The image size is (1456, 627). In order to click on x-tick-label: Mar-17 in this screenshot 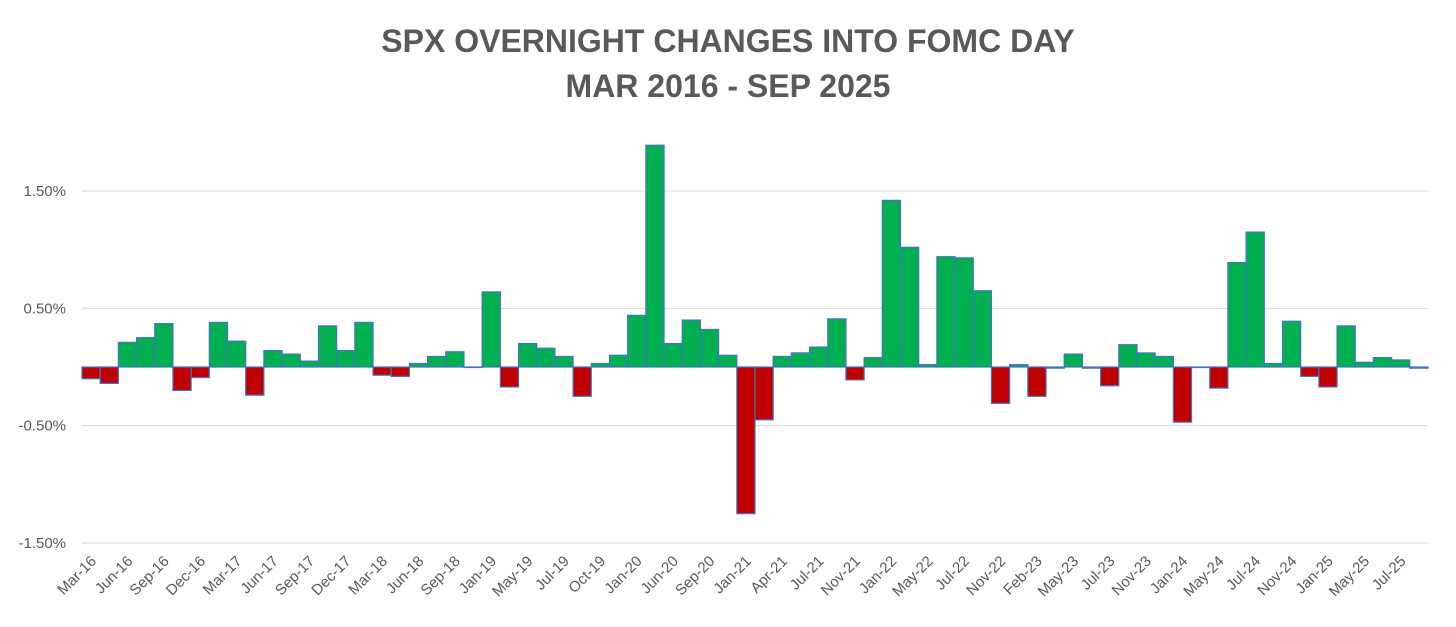, I will do `click(223, 576)`.